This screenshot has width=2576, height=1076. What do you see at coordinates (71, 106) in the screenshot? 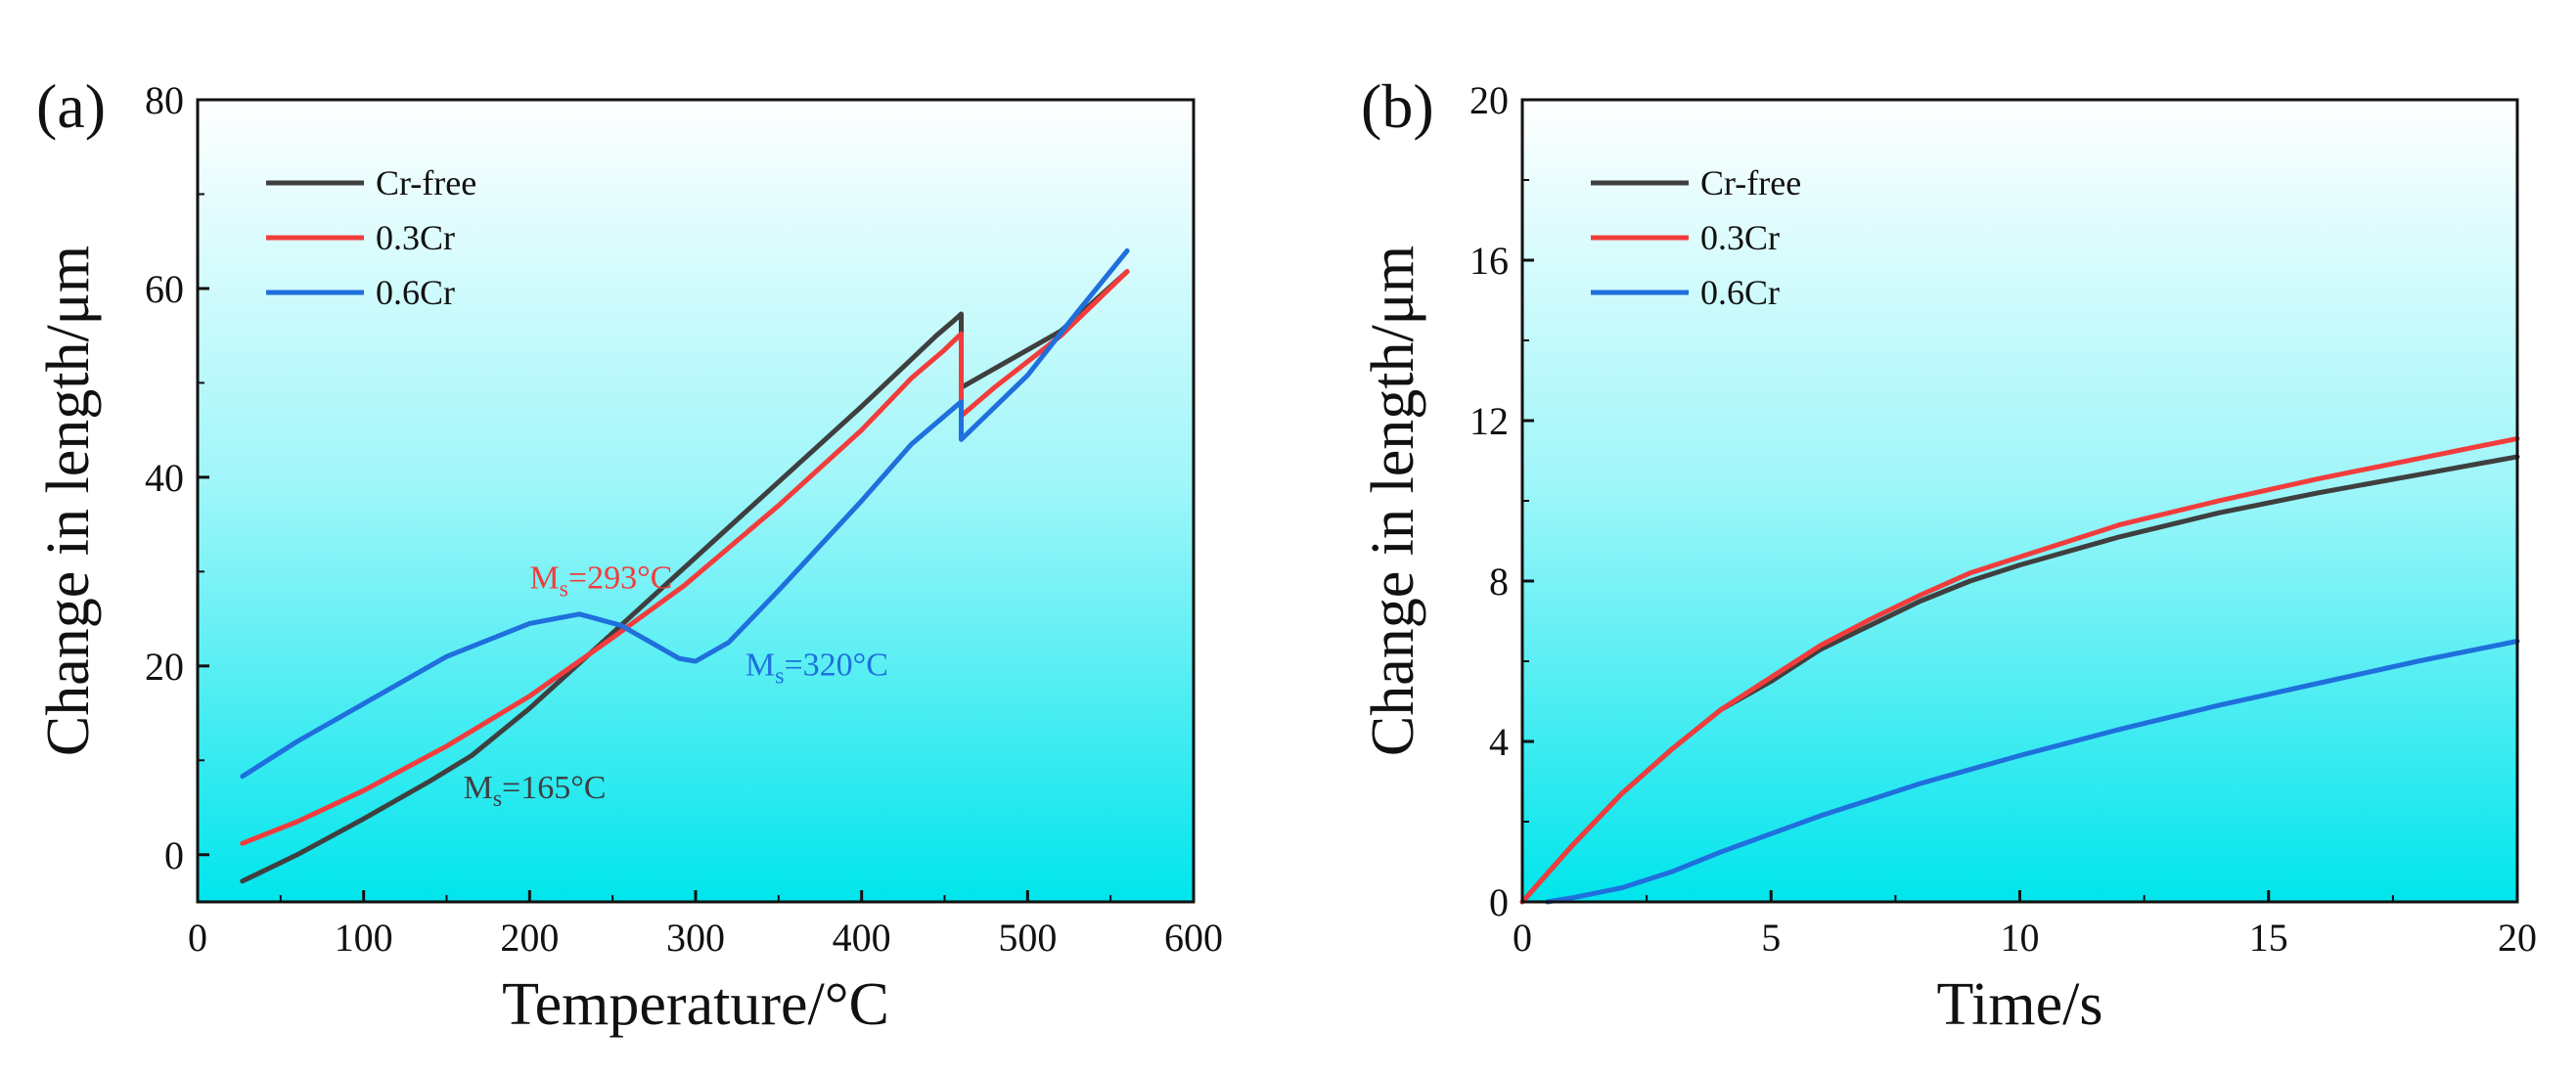
I see `panel-a-panel-label: (a)` at bounding box center [71, 106].